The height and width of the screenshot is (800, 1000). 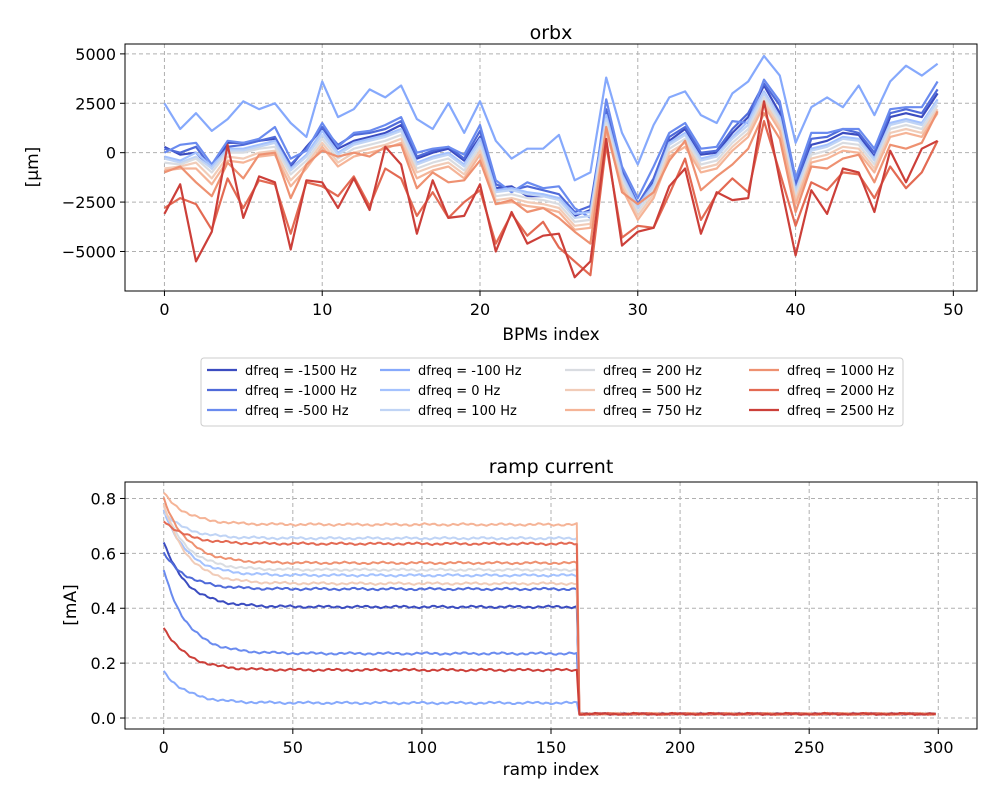 I want to click on legend-entry: dfreq = -500 Hz, so click(x=297, y=411).